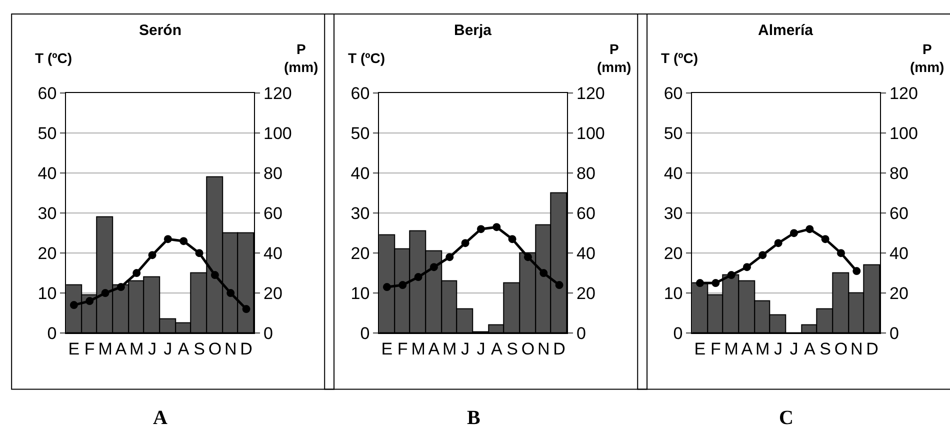 This screenshot has height=446, width=950. What do you see at coordinates (473, 418) in the screenshot?
I see `text: B` at bounding box center [473, 418].